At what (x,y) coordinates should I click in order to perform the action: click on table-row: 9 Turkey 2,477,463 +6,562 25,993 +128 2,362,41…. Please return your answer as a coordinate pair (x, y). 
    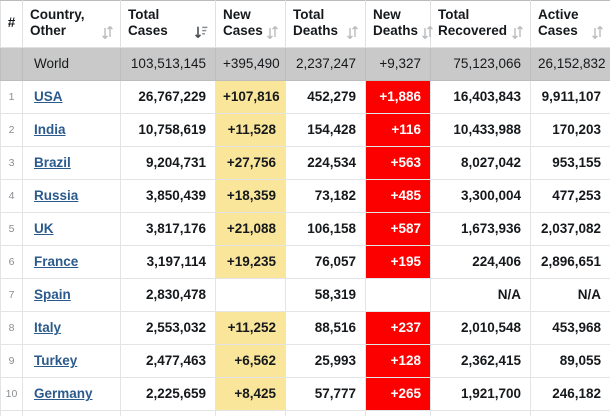
    Looking at the image, I should click on (305, 360).